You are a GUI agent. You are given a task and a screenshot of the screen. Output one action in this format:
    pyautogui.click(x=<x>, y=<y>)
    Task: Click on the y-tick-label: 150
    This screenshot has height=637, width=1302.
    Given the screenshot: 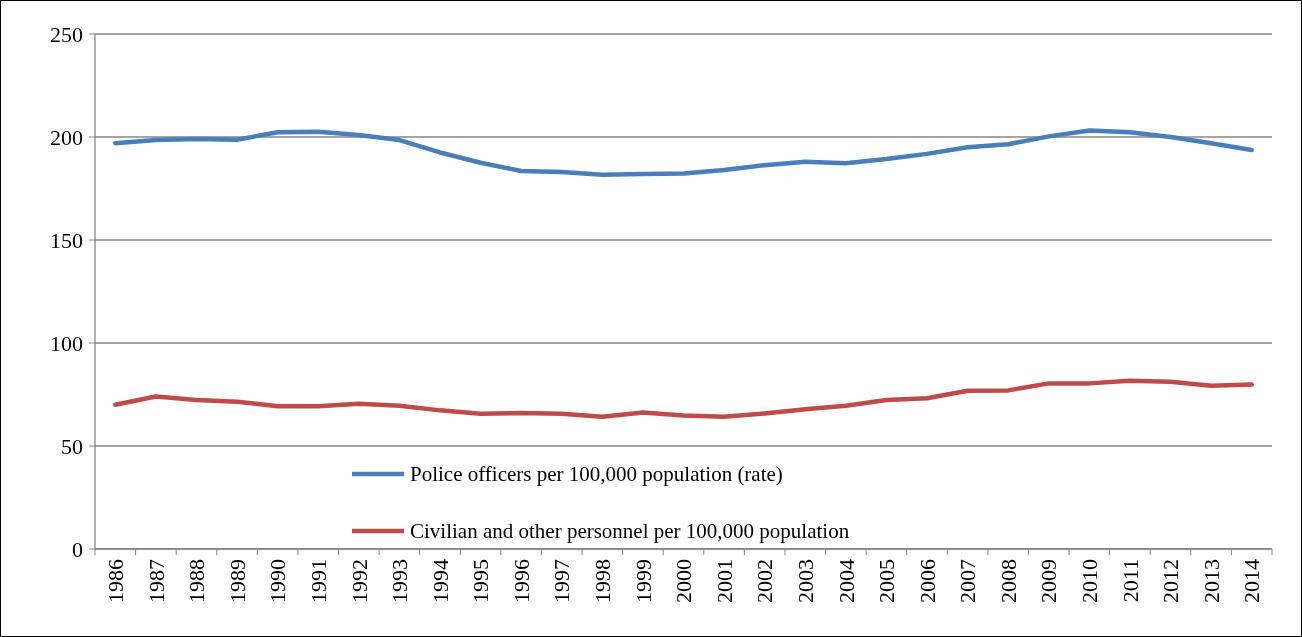 What is the action you would take?
    pyautogui.click(x=66, y=240)
    